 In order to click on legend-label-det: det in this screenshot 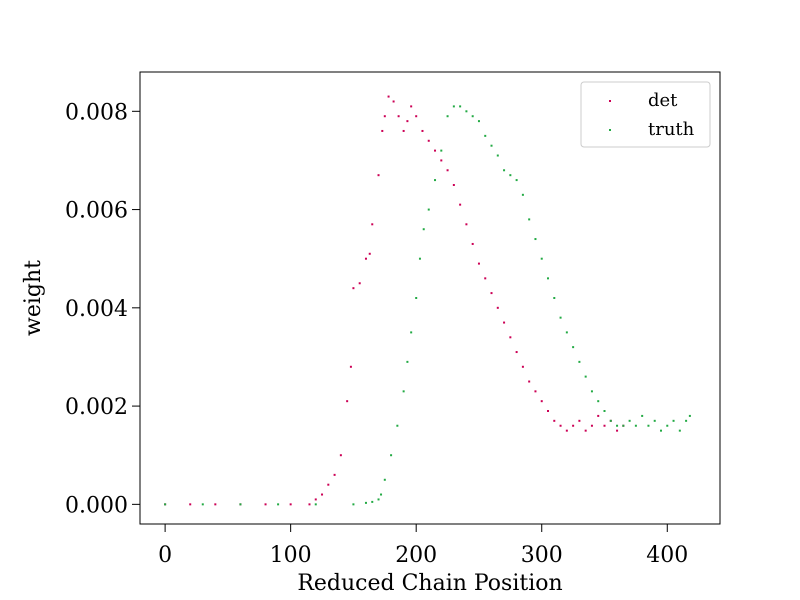, I will do `click(663, 100)`.